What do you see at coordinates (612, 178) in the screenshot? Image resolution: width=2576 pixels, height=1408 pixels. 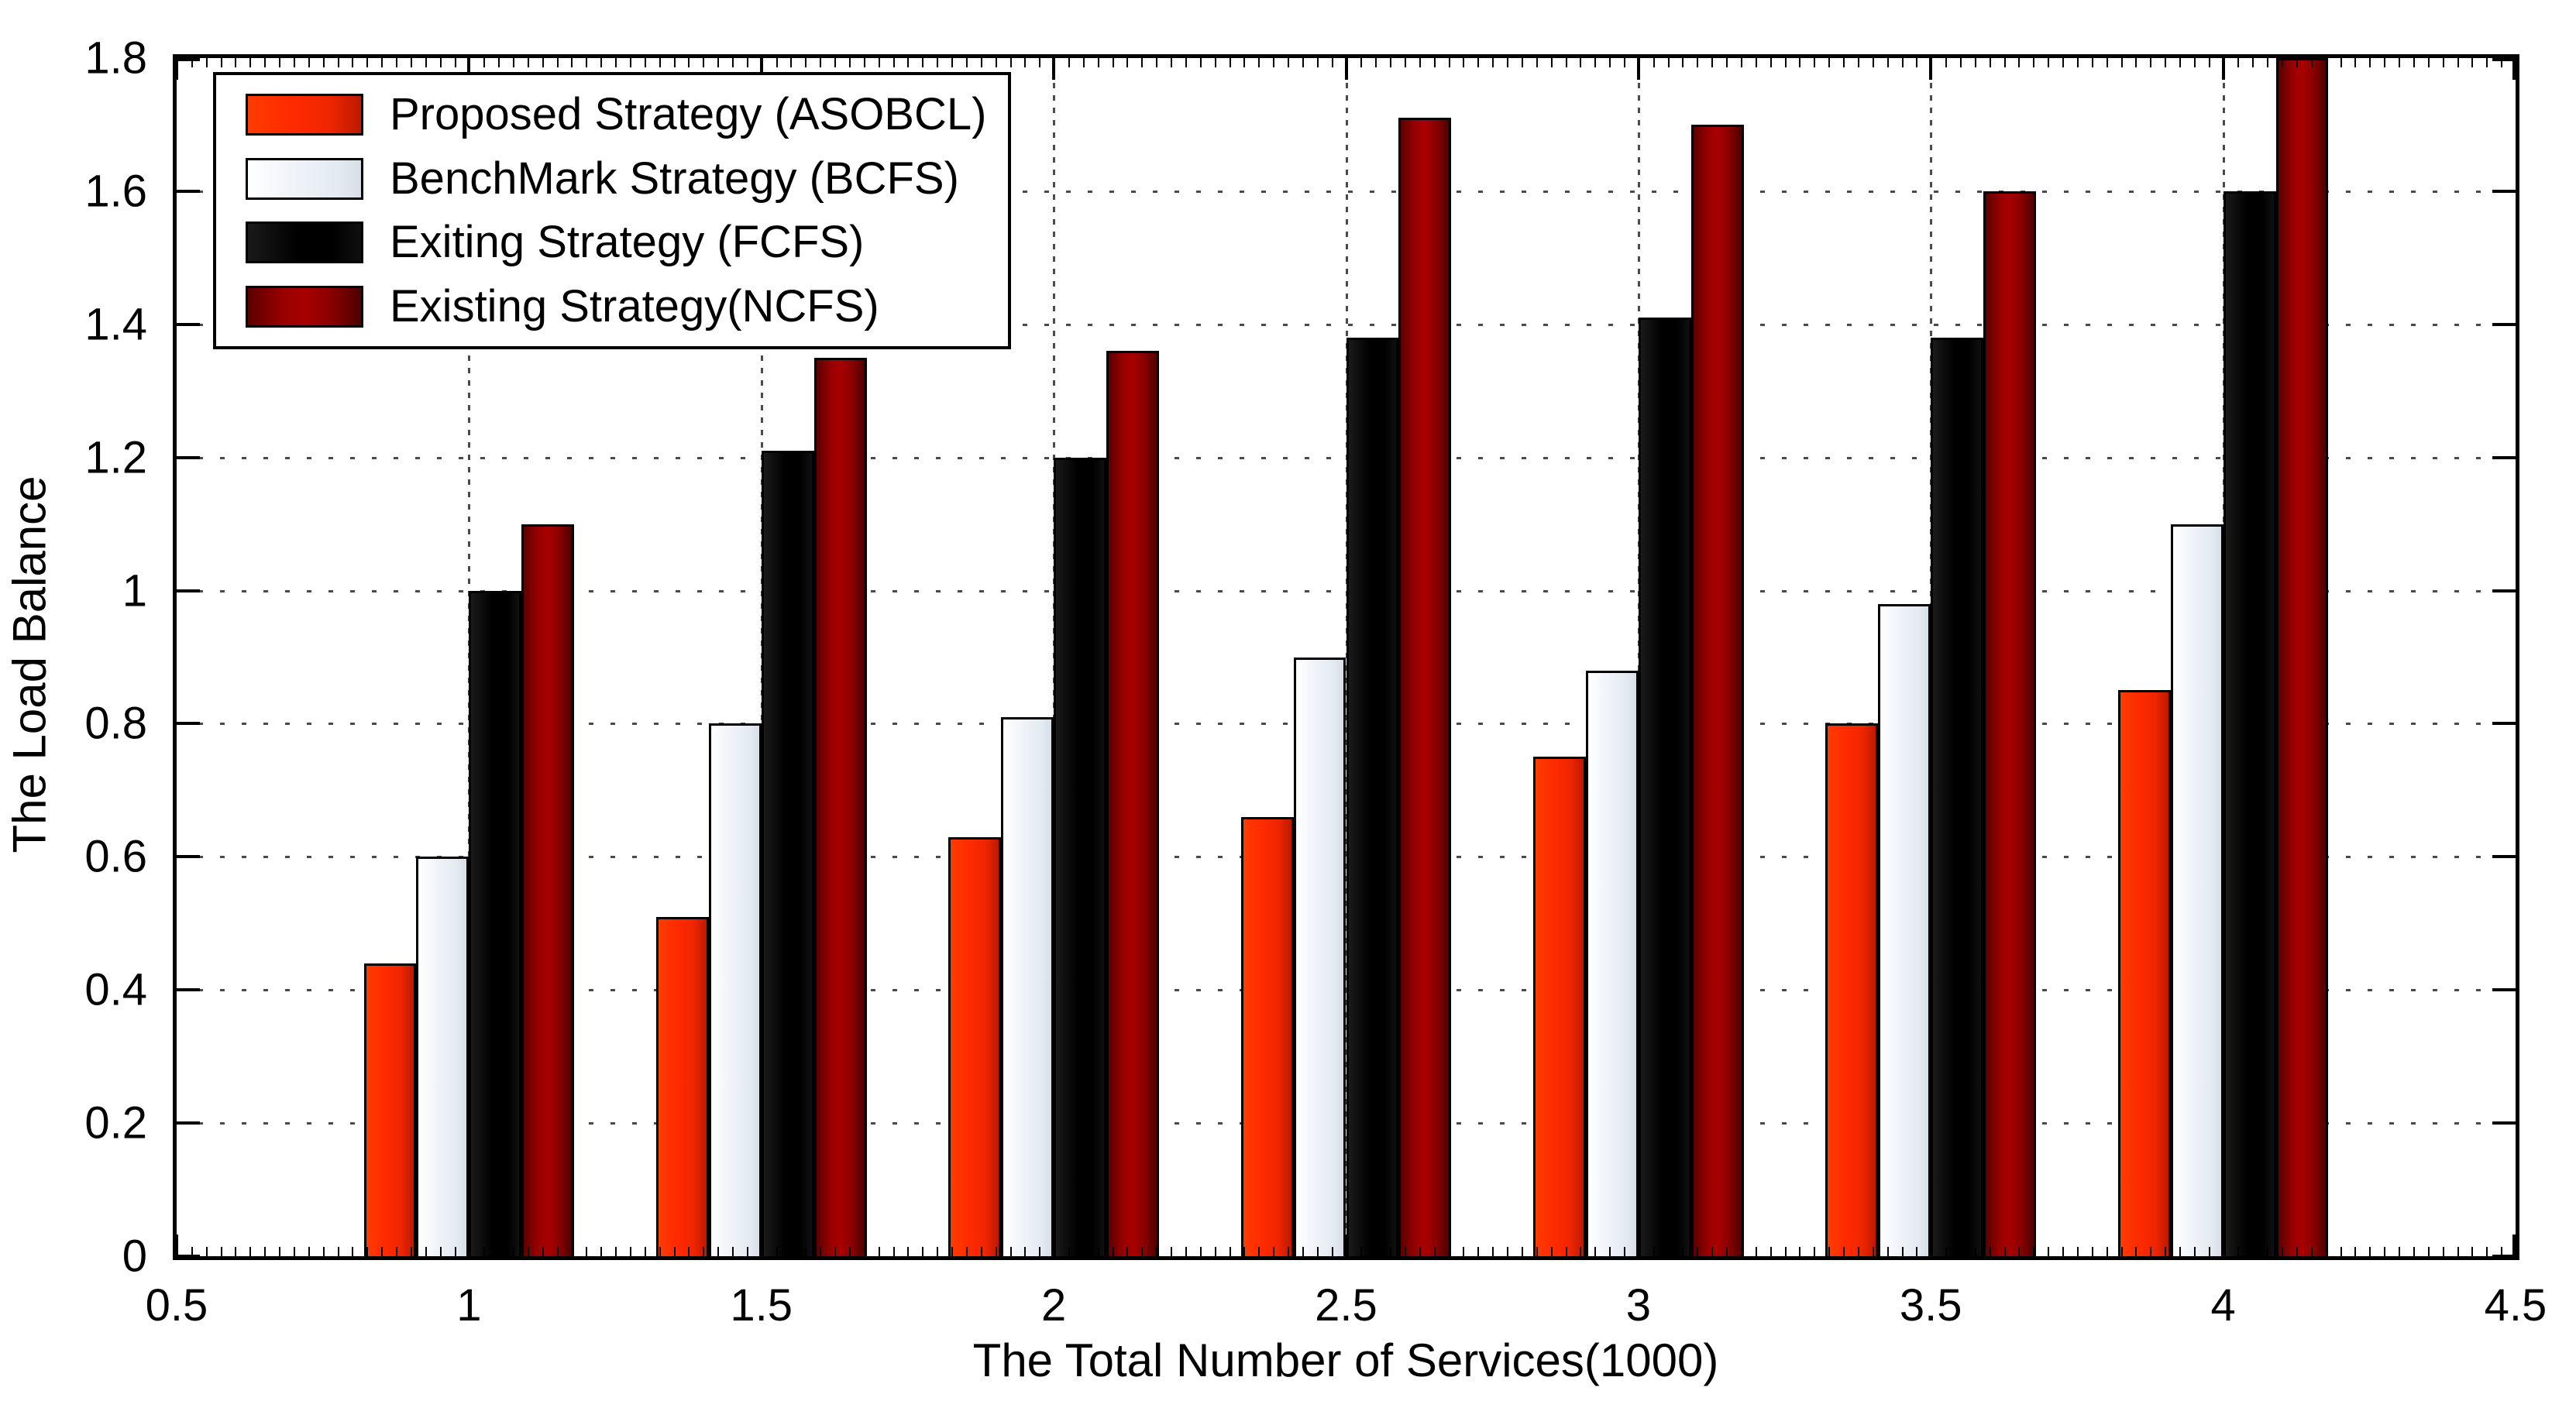 I see `legend-item: BenchMark Strategy (BCFS)` at bounding box center [612, 178].